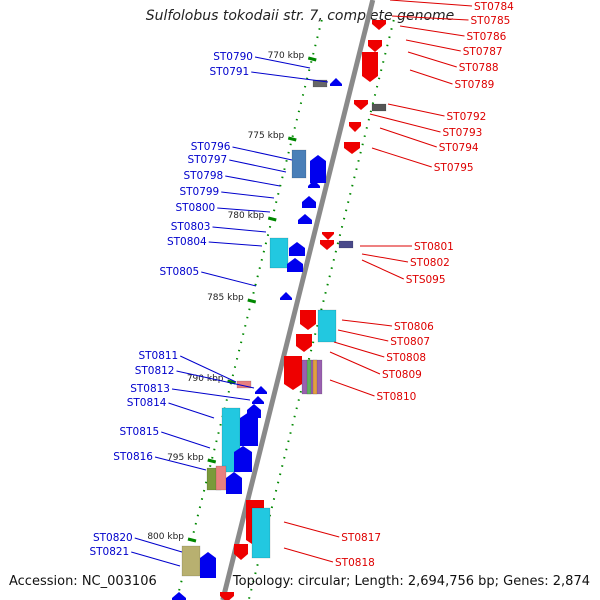 This screenshot has height=600, width=600. What do you see at coordinates (113, 538) in the screenshot?
I see `gene-label-st0820: ST0820` at bounding box center [113, 538].